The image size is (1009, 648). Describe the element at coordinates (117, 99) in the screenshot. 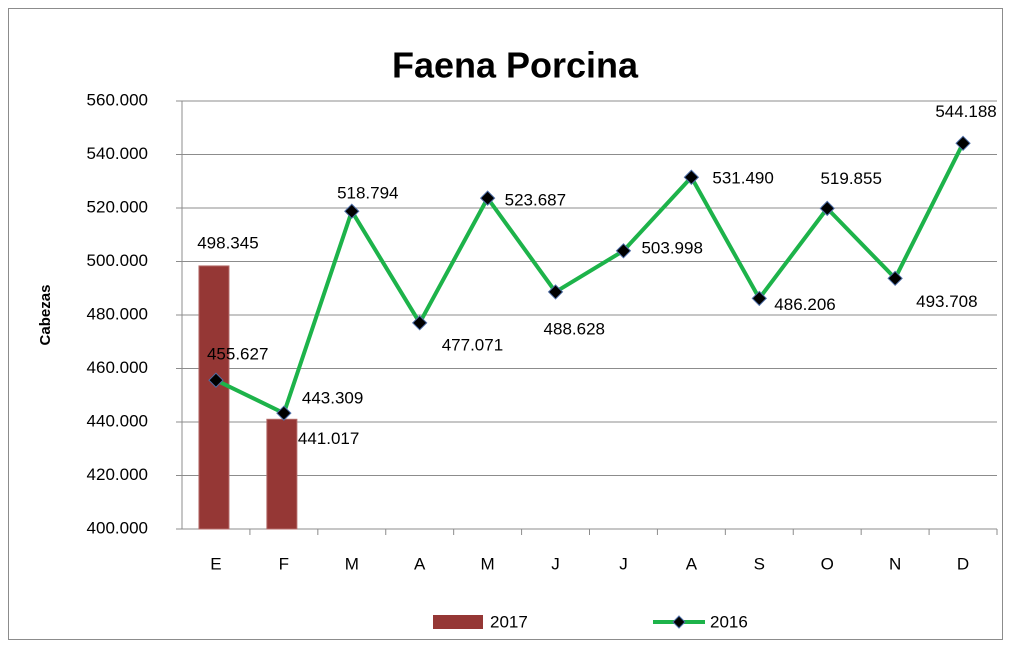

I see `y-tick-label: 560.000` at that location.